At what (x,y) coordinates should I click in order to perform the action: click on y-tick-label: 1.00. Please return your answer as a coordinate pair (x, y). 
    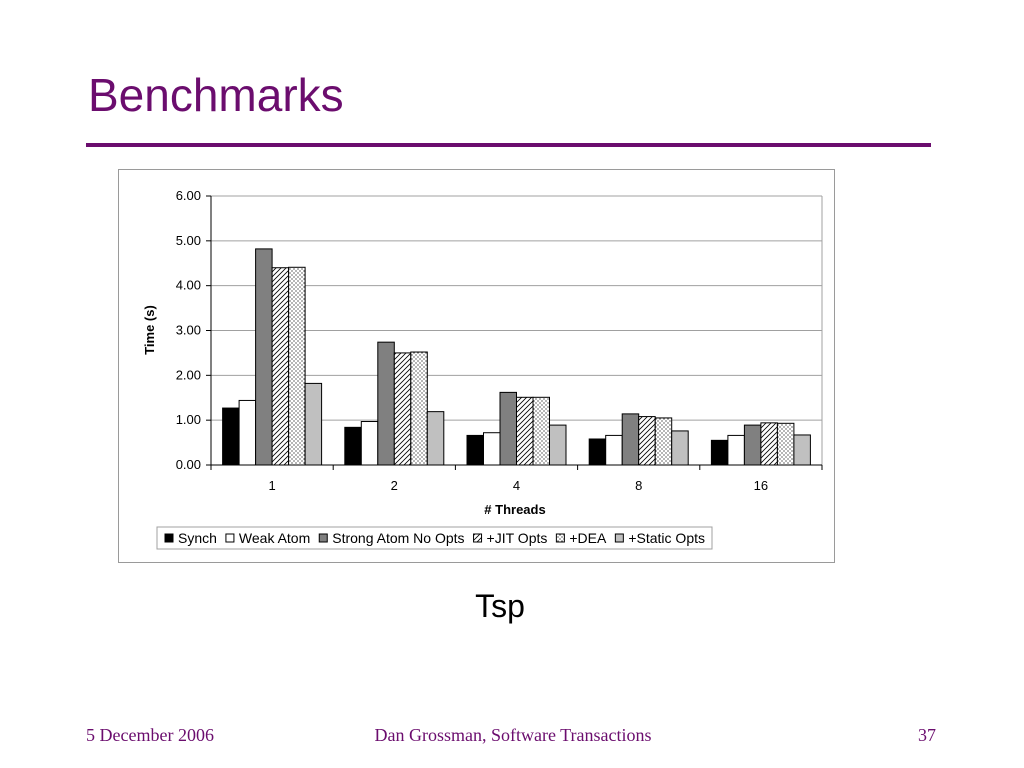
    Looking at the image, I should click on (188, 419).